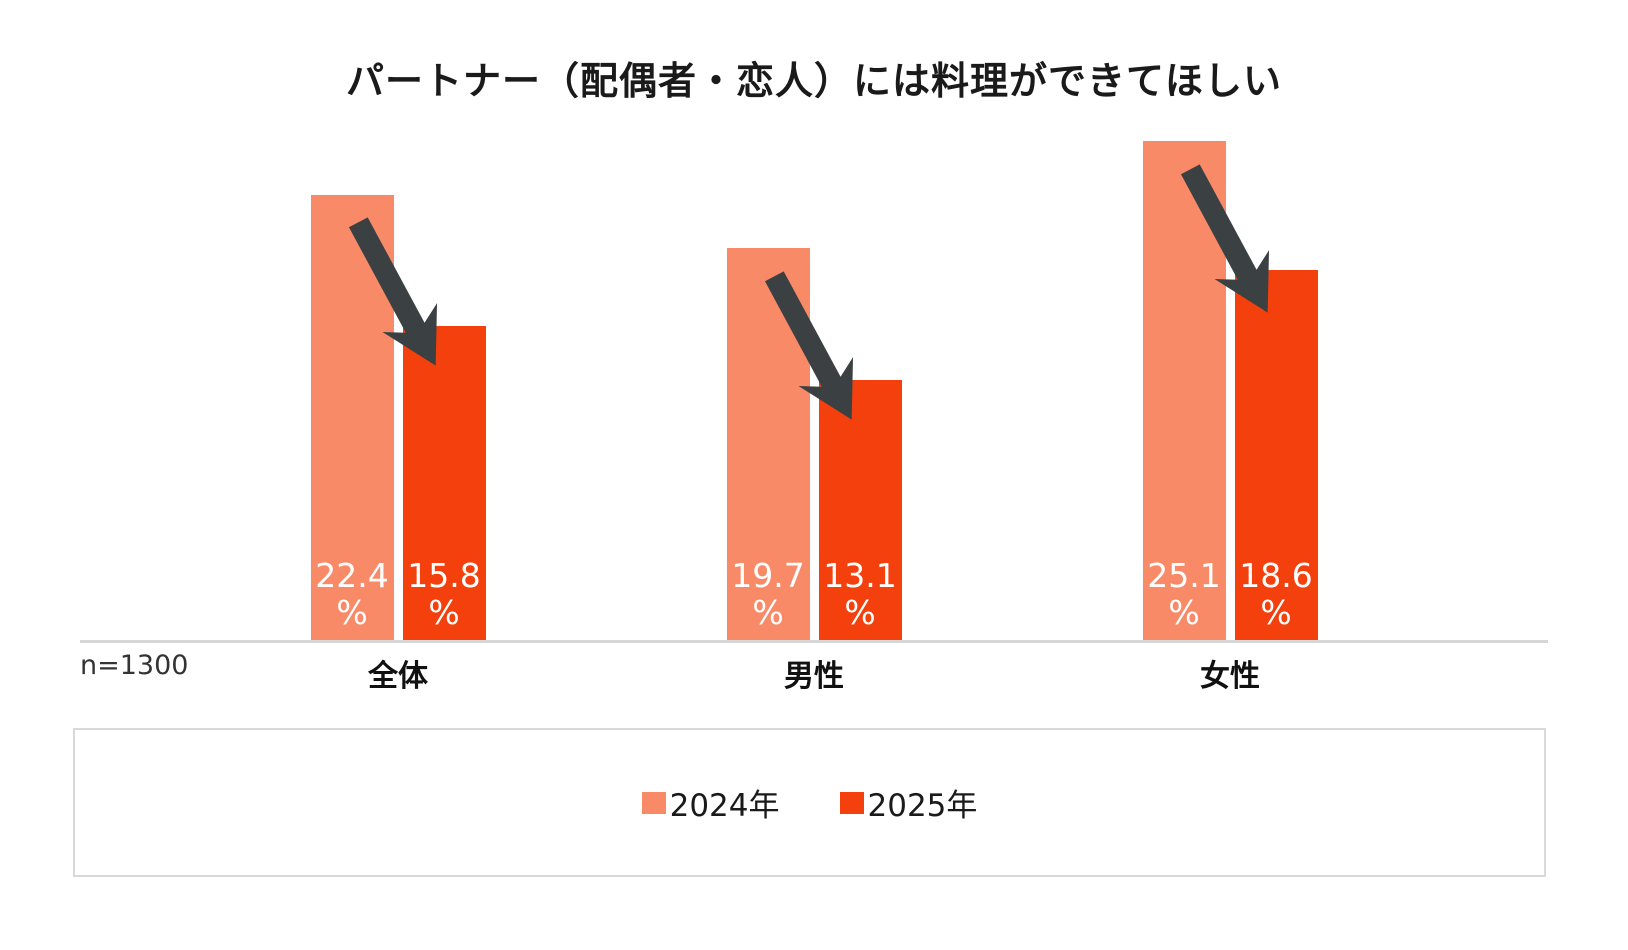 The width and height of the screenshot is (1628, 950). Describe the element at coordinates (814, 676) in the screenshot. I see `category-label-male: 男性` at that location.